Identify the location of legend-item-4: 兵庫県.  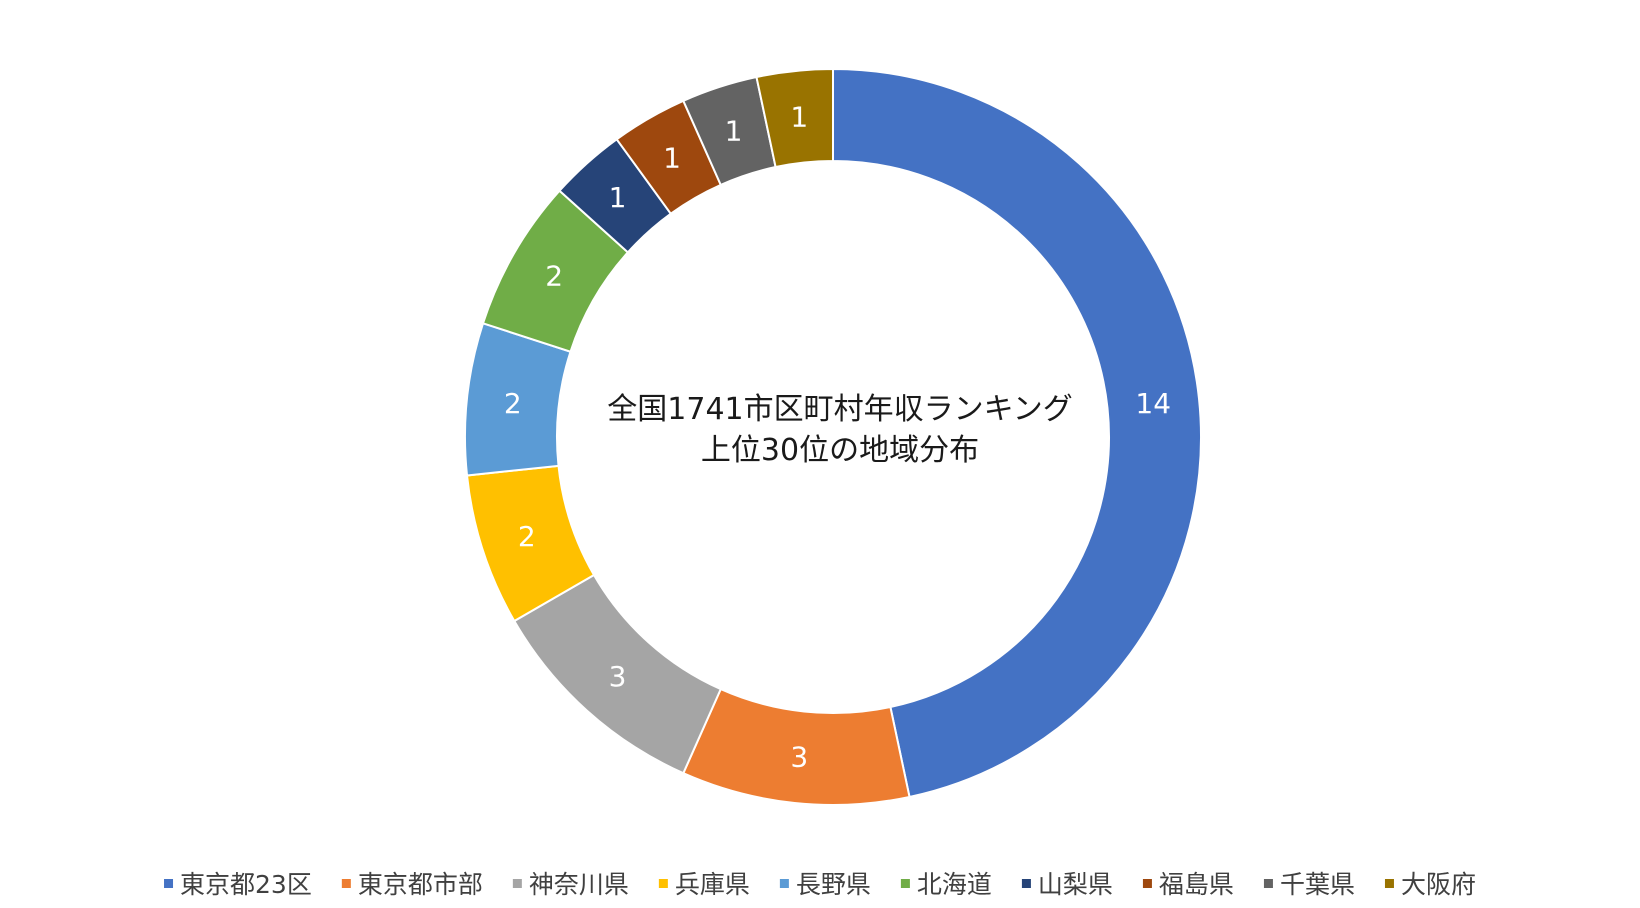
(704, 884).